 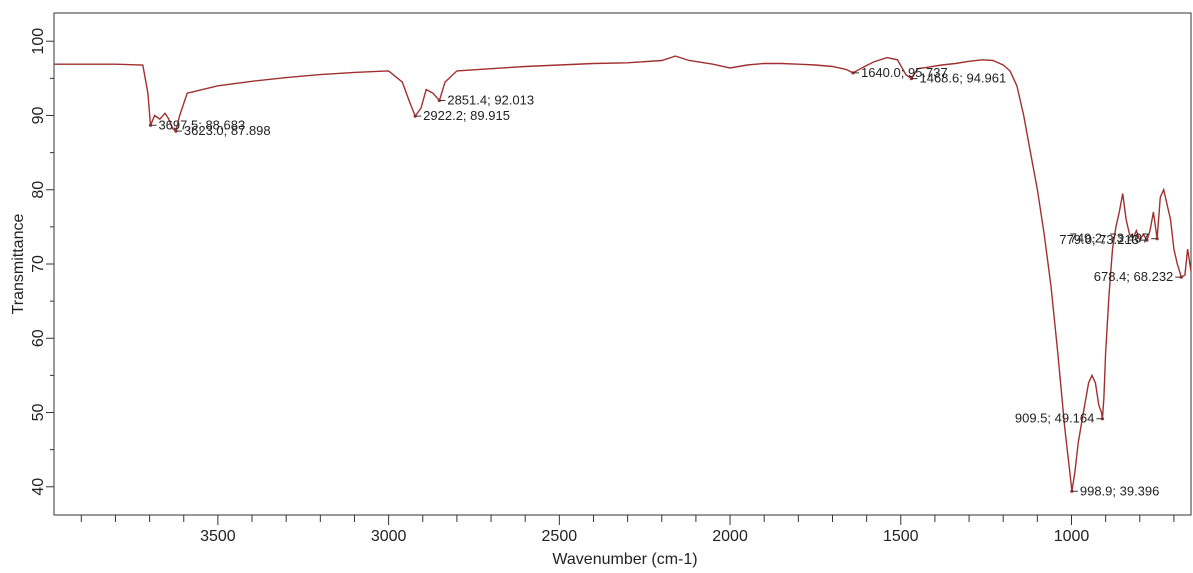 I want to click on peak-label: 2922.2; 89.915, so click(x=466, y=115).